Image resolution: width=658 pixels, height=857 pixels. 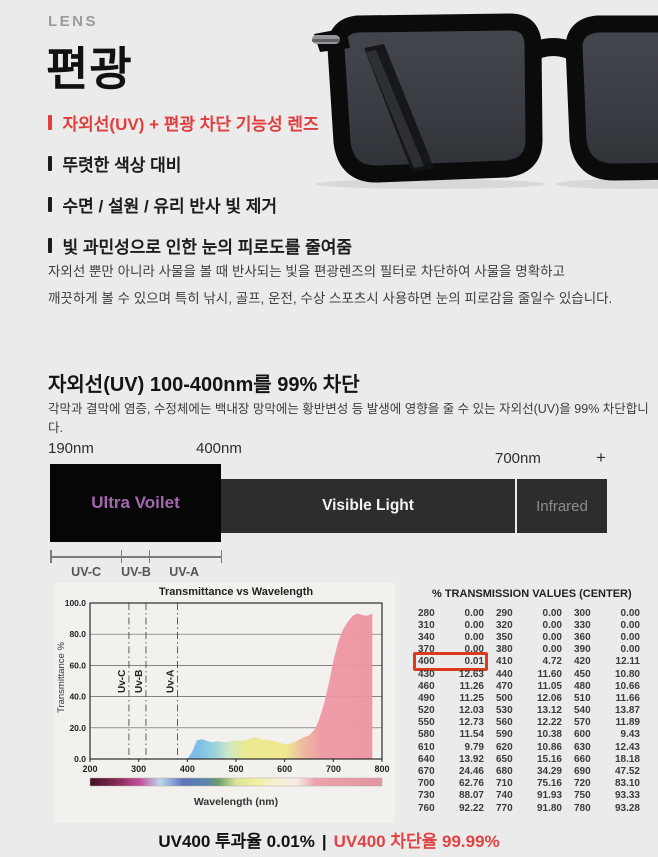 What do you see at coordinates (77, 665) in the screenshot?
I see `y-tick-label: 60.0` at bounding box center [77, 665].